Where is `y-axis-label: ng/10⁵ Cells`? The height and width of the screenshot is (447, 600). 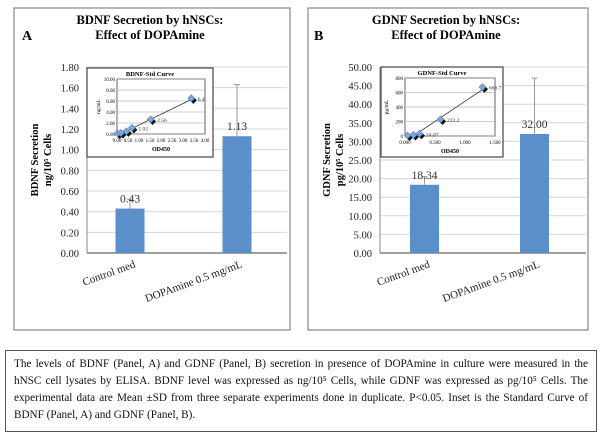
y-axis-label: ng/10⁵ Cells is located at coordinates (48, 160).